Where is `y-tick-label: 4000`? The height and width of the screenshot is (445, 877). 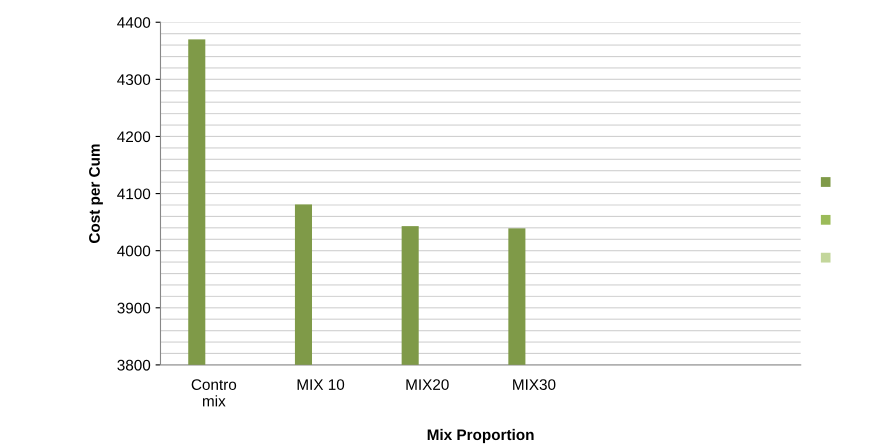
y-tick-label: 4000 is located at coordinates (133, 251).